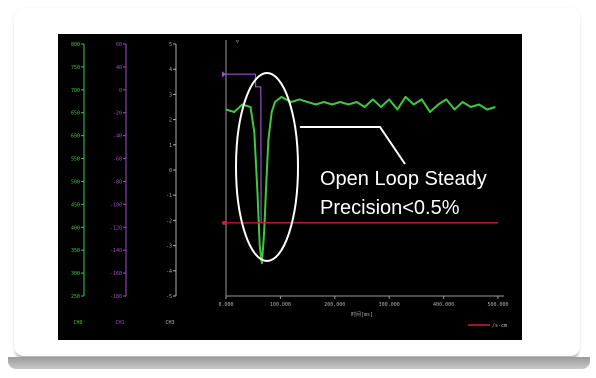 The image size is (596, 378). Describe the element at coordinates (75, 137) in the screenshot. I see `green-axis-tick-label: 600` at that location.